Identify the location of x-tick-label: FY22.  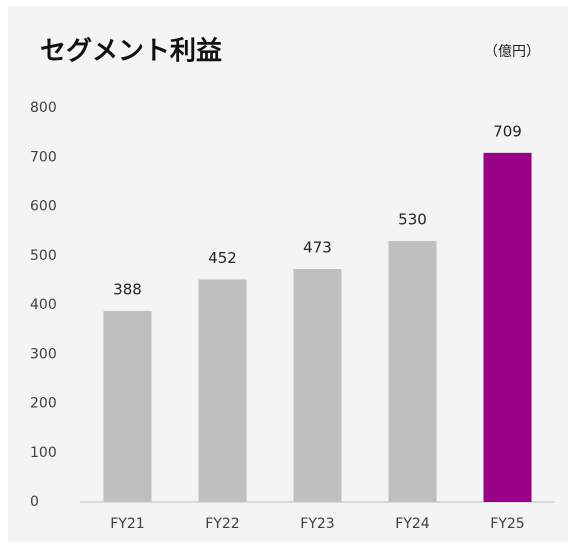
(222, 524).